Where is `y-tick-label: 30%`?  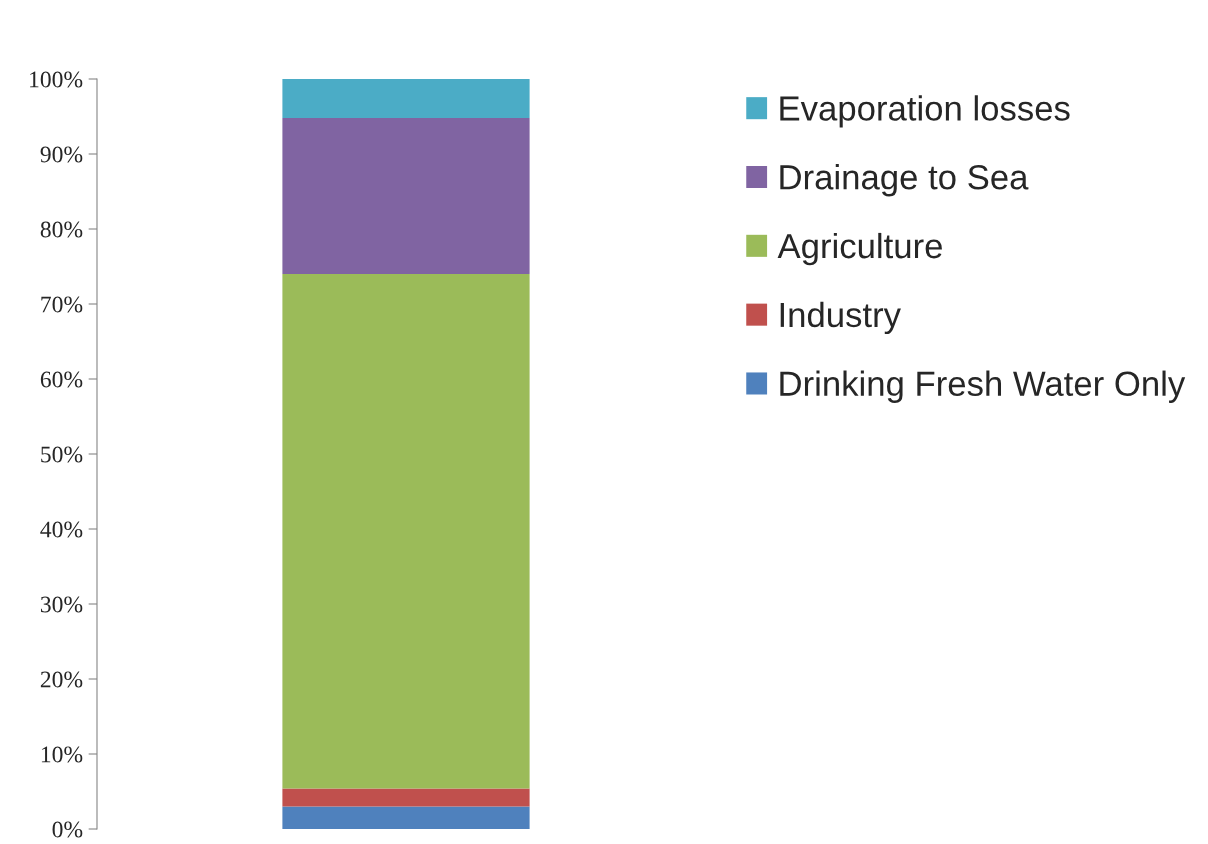
y-tick-label: 30% is located at coordinates (61, 604).